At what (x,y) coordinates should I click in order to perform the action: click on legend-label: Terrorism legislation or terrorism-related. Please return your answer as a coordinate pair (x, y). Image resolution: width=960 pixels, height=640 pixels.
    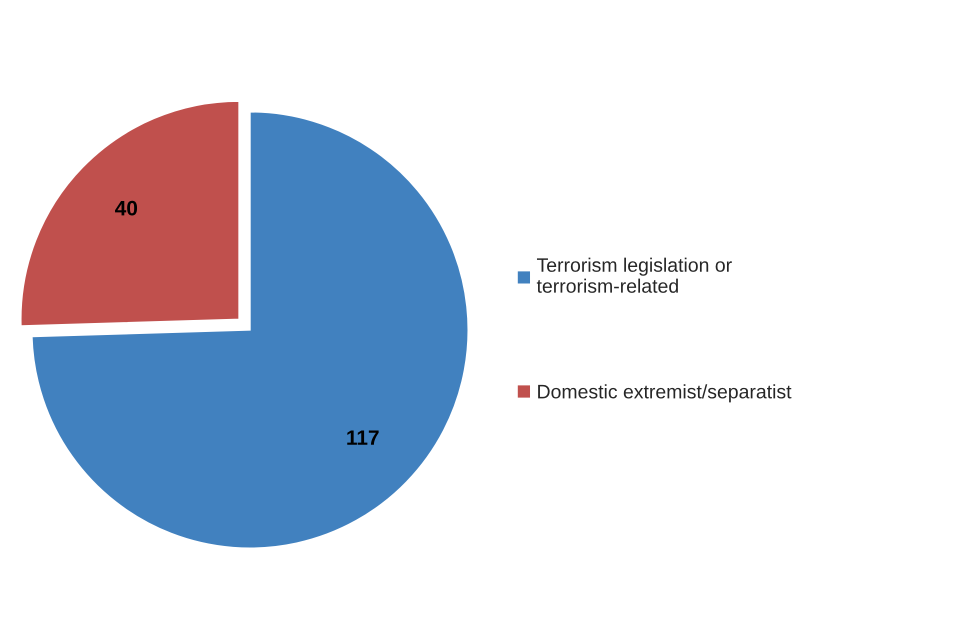
    Looking at the image, I should click on (634, 275).